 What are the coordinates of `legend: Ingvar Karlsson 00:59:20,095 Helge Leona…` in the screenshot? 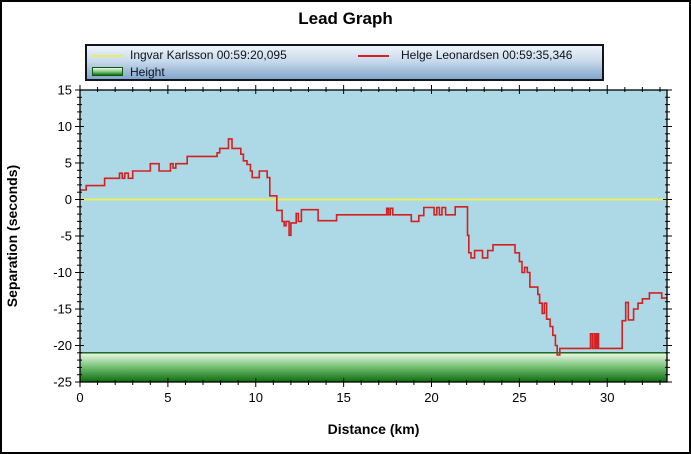 It's located at (344, 62).